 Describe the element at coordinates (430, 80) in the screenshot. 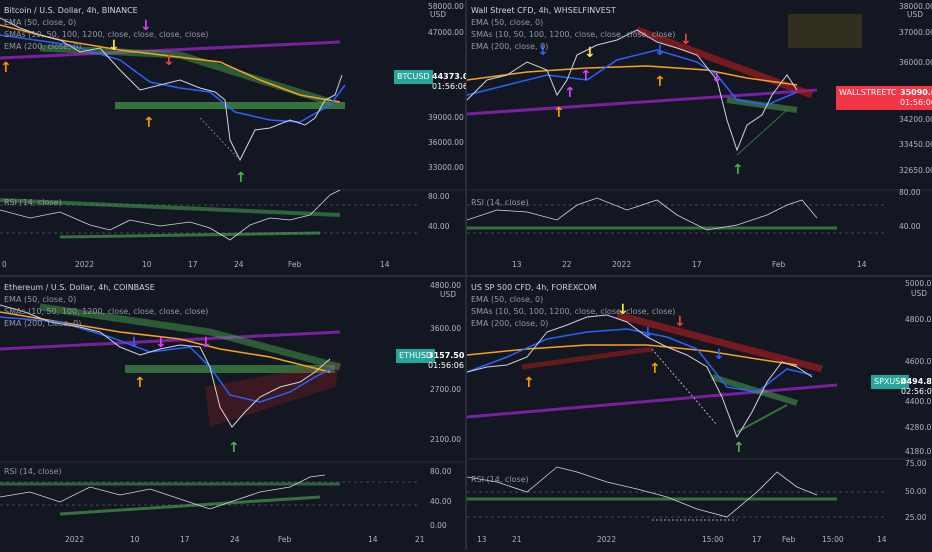

I see `btc-price-badge: BTCUSD 44373.06 01:56:06` at that location.